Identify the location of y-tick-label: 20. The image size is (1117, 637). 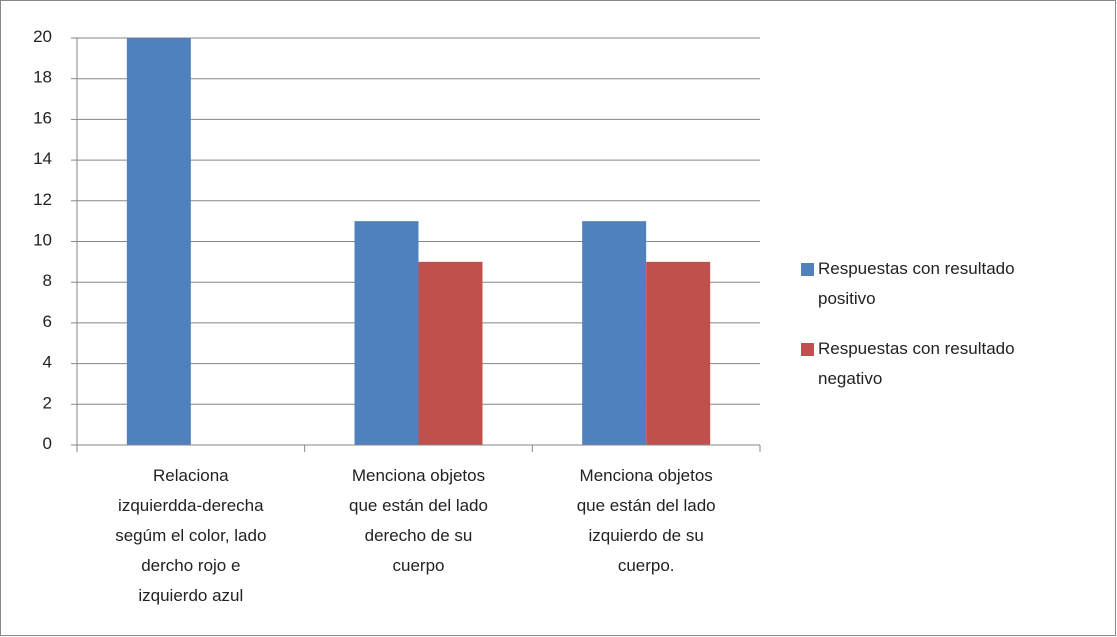
(42, 36).